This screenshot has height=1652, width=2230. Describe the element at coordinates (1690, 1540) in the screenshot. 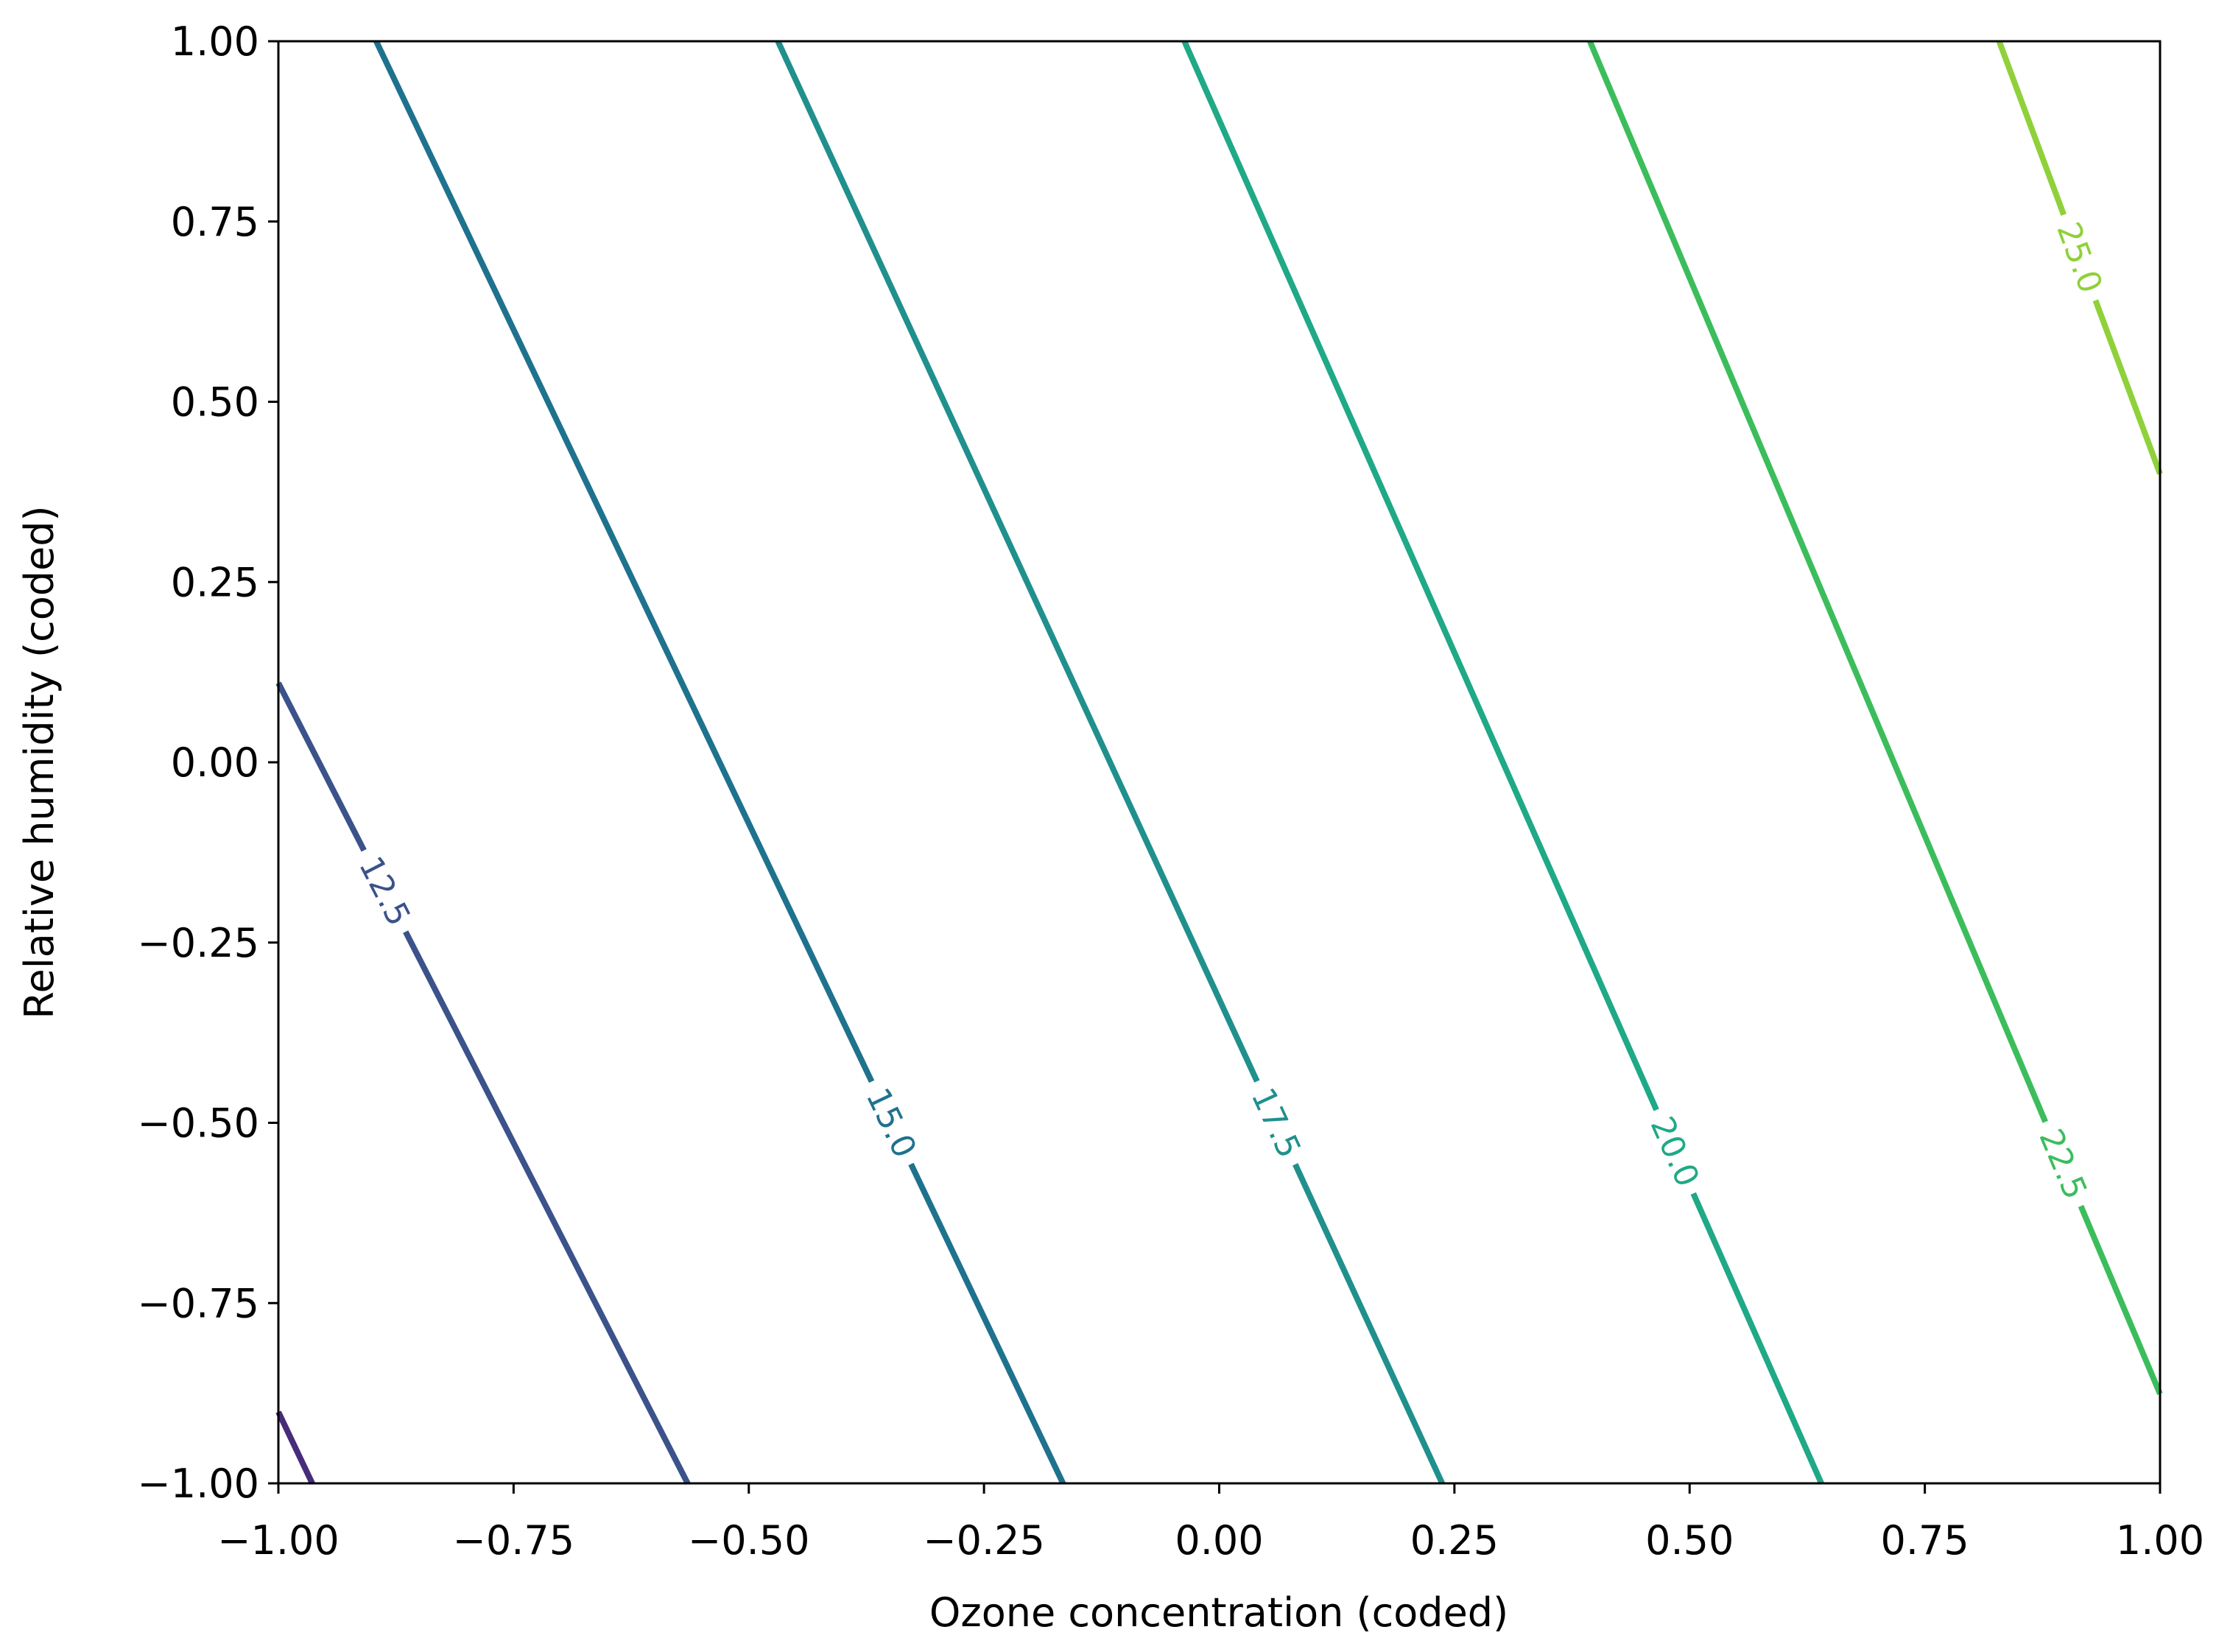

I see `x-tick-label: 0.50` at that location.